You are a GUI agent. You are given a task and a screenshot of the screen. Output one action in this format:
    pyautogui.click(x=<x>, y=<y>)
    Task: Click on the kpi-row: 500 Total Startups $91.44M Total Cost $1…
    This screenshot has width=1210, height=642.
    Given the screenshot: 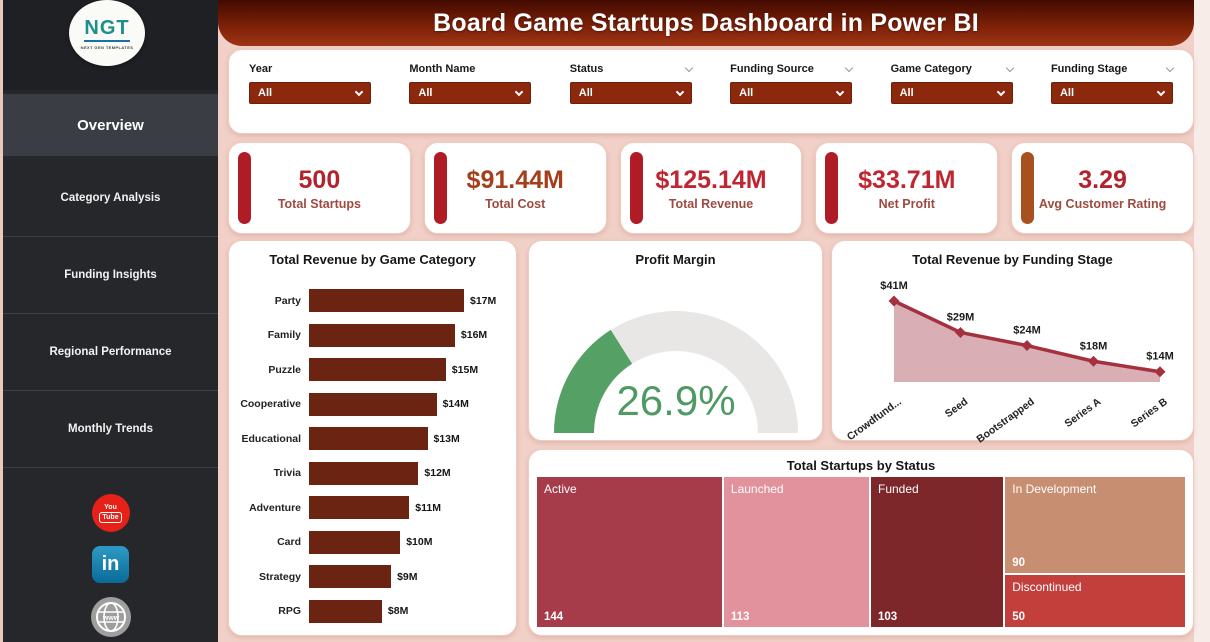 What is the action you would take?
    pyautogui.click(x=711, y=188)
    